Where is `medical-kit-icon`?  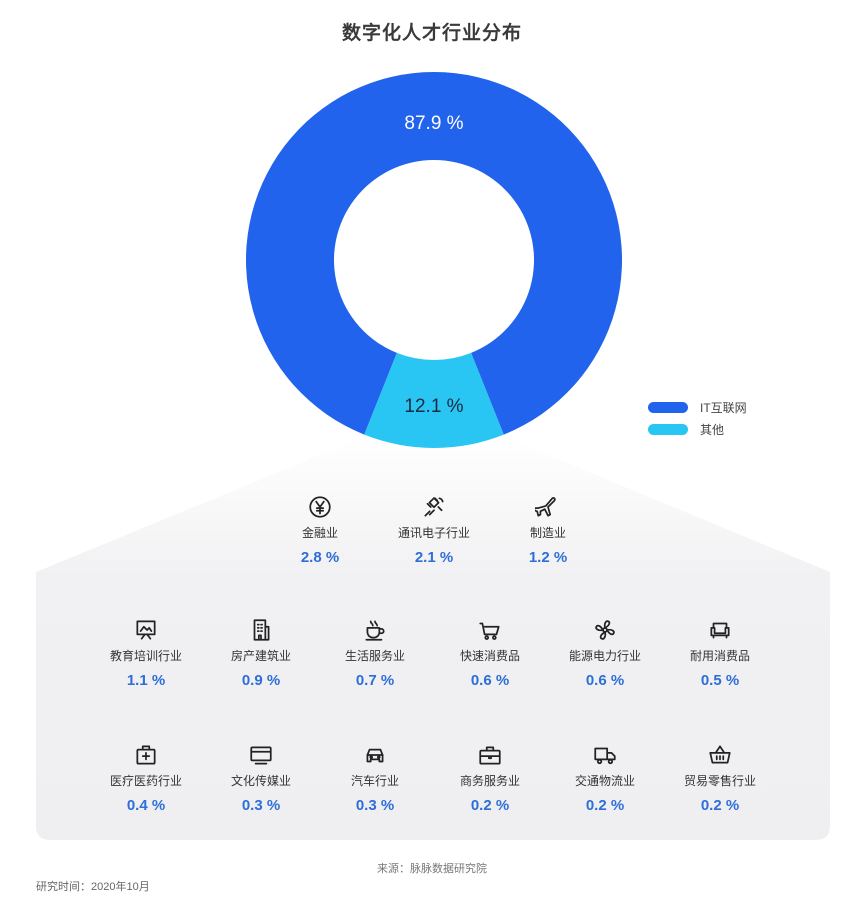 medical-kit-icon is located at coordinates (146, 755).